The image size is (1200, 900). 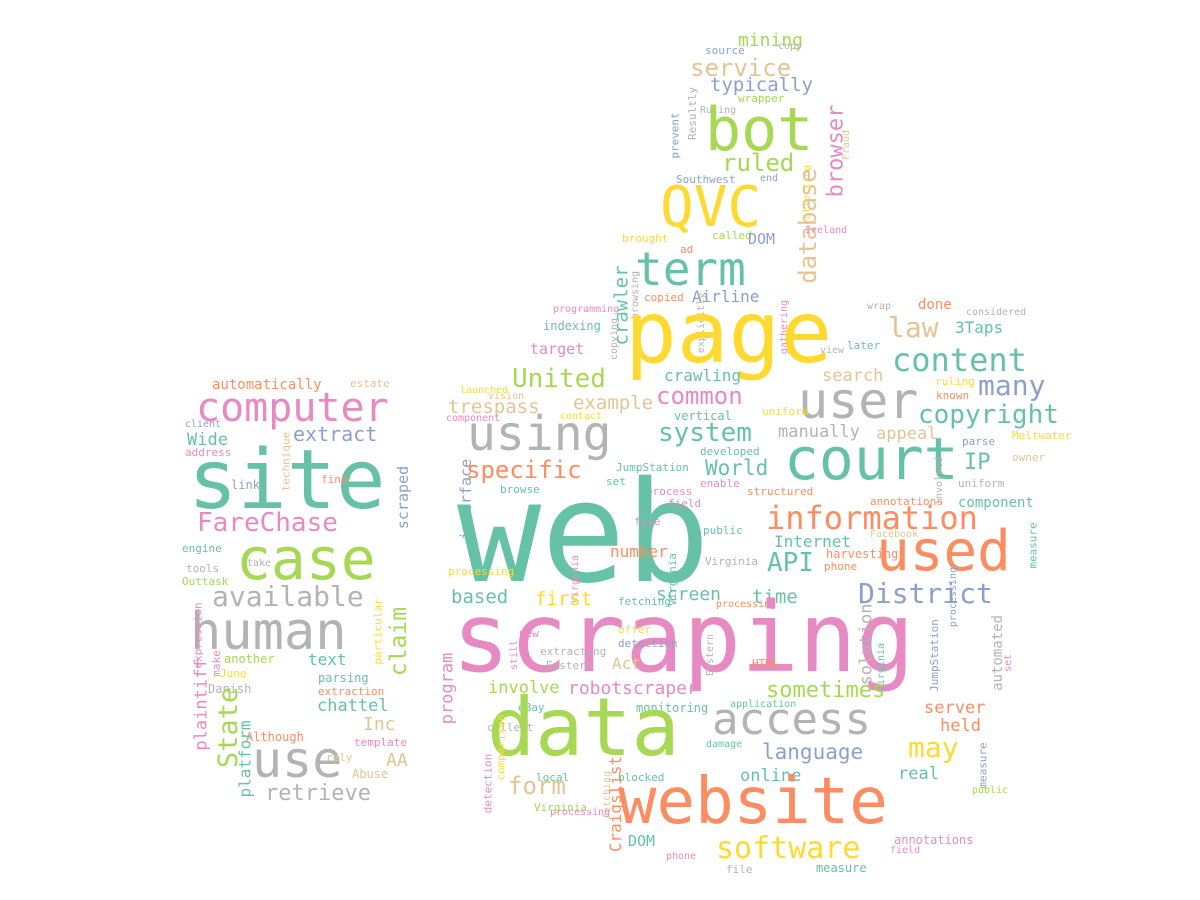 I want to click on word: wrapper, so click(x=761, y=98).